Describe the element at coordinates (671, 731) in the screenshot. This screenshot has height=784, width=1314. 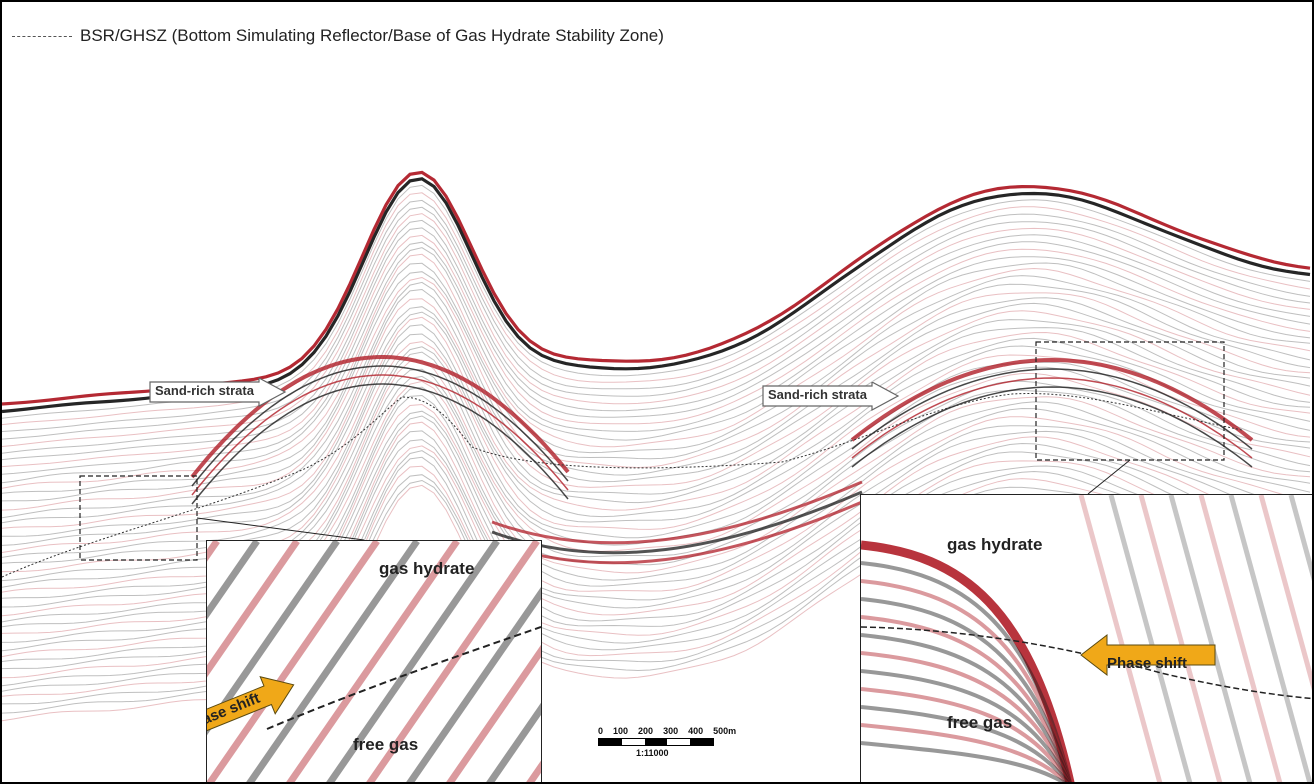
I see `scale-tick: 300` at that location.